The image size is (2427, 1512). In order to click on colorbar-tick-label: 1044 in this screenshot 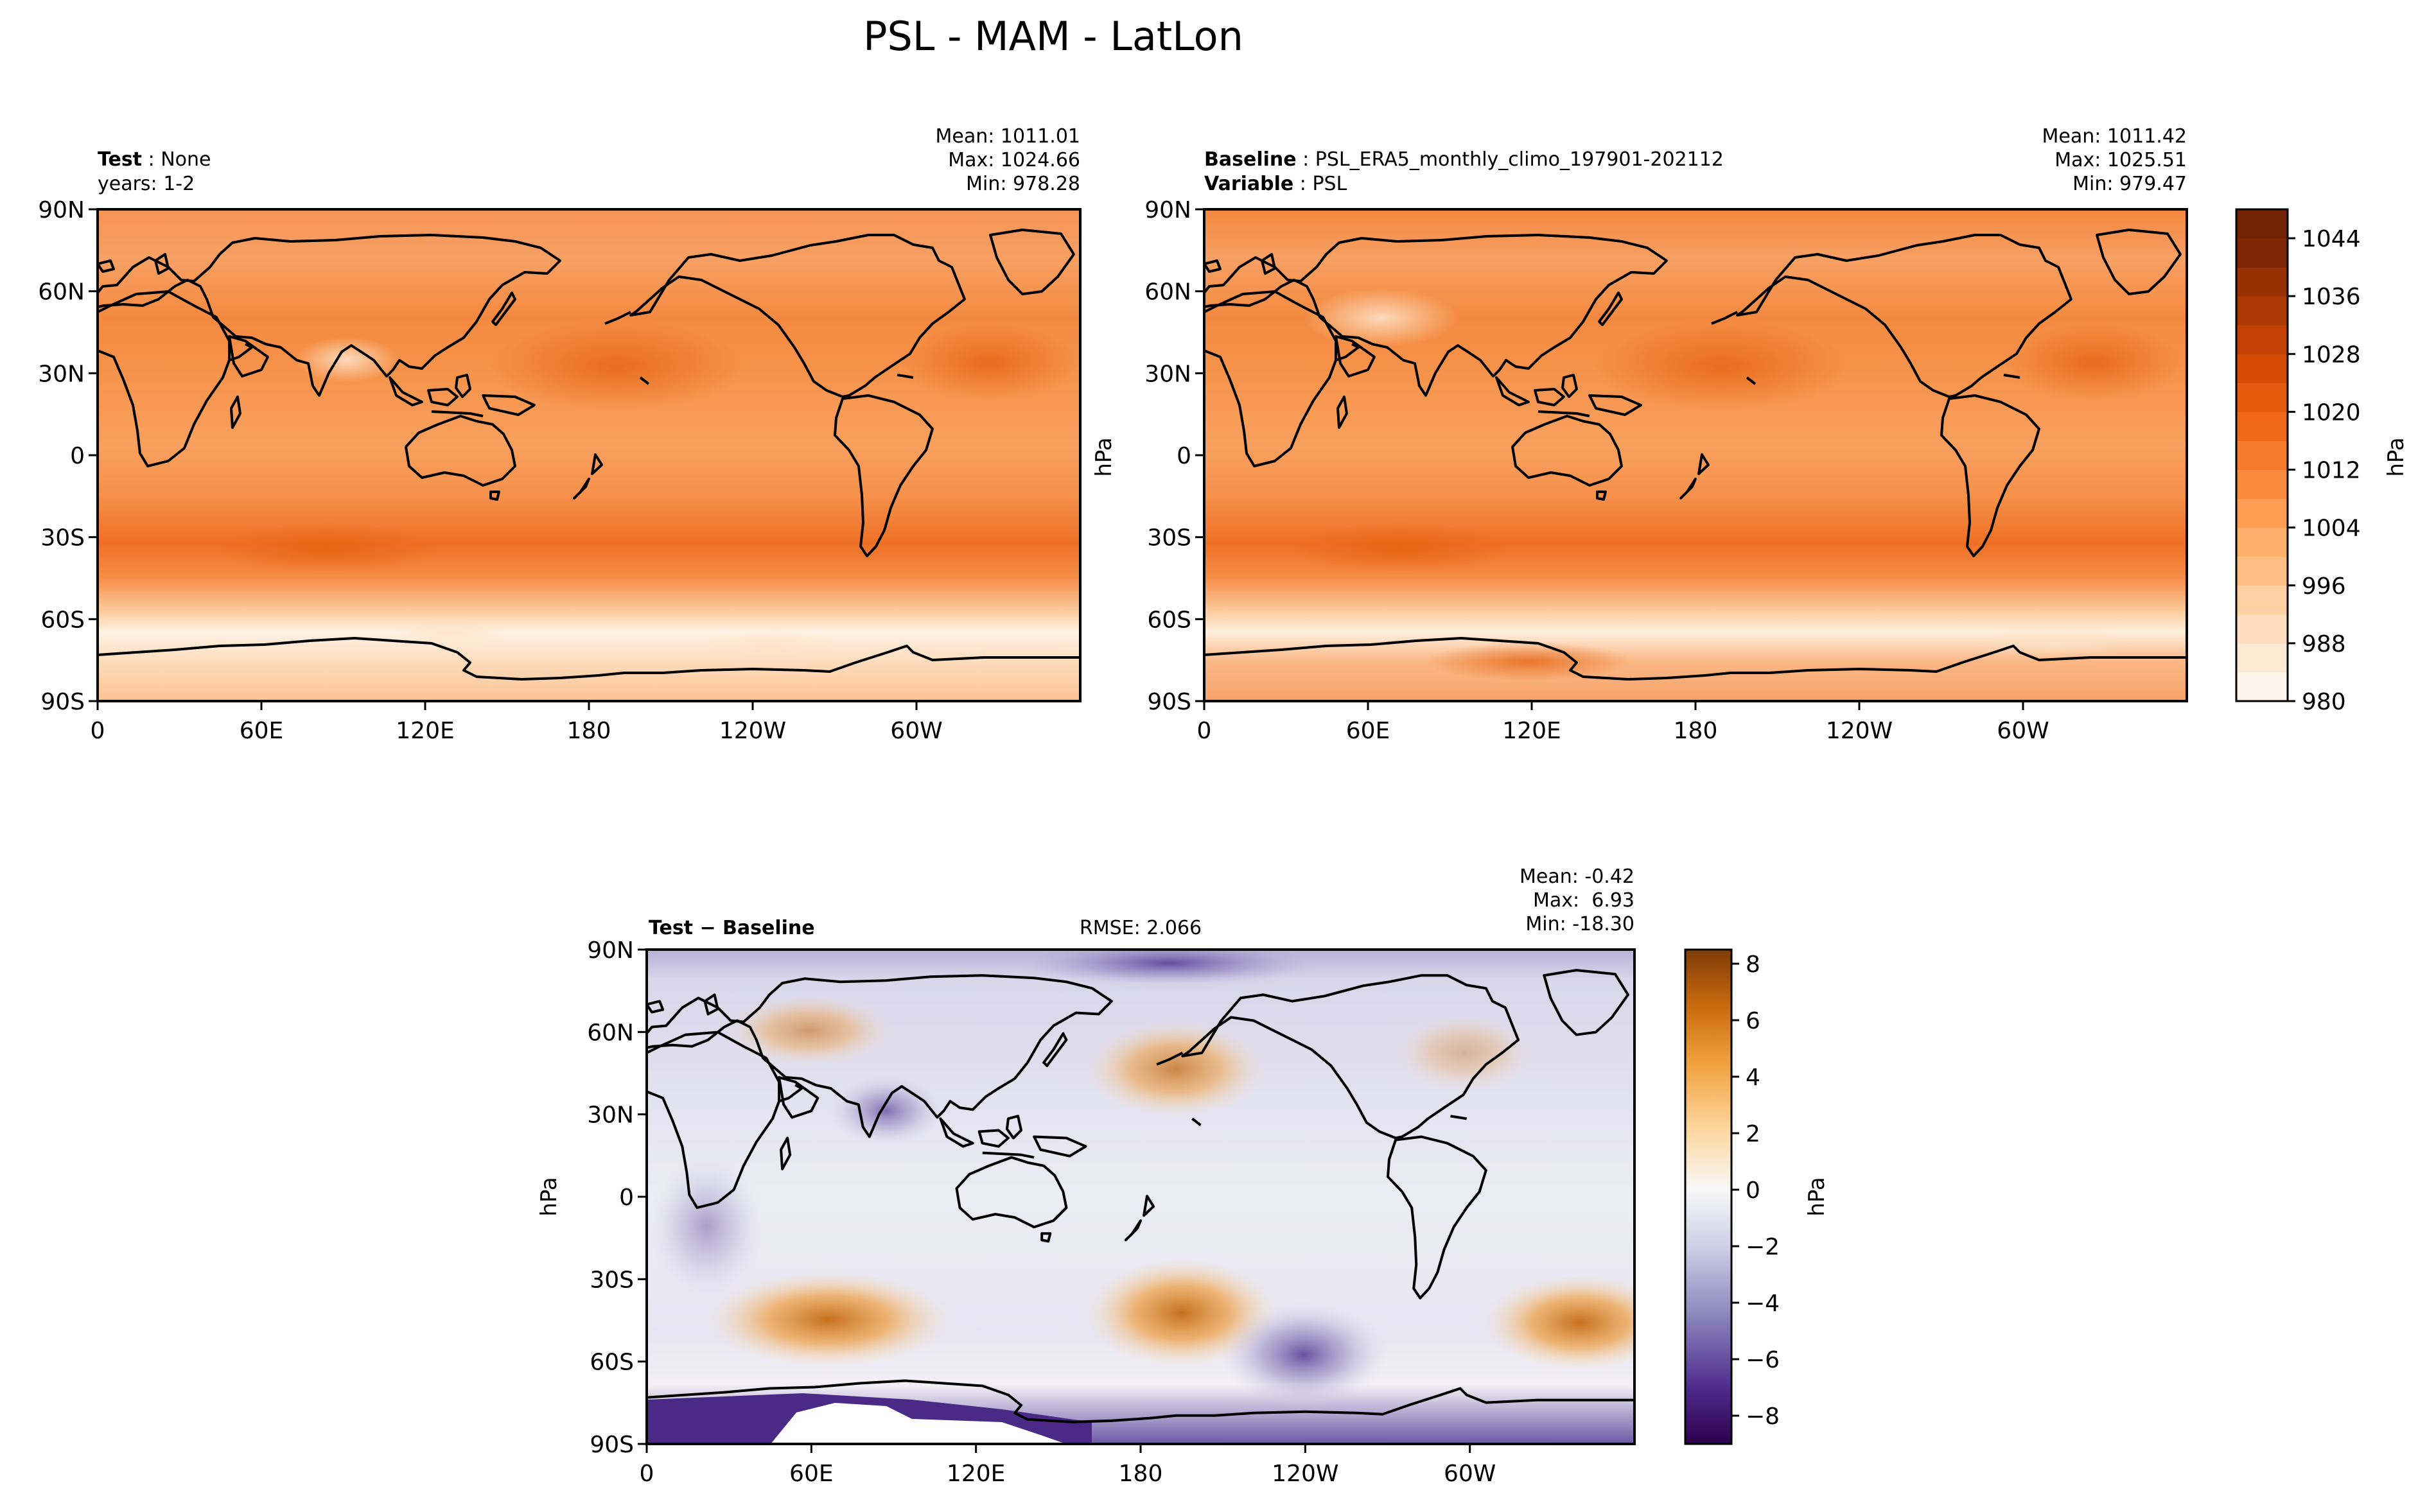, I will do `click(2331, 239)`.